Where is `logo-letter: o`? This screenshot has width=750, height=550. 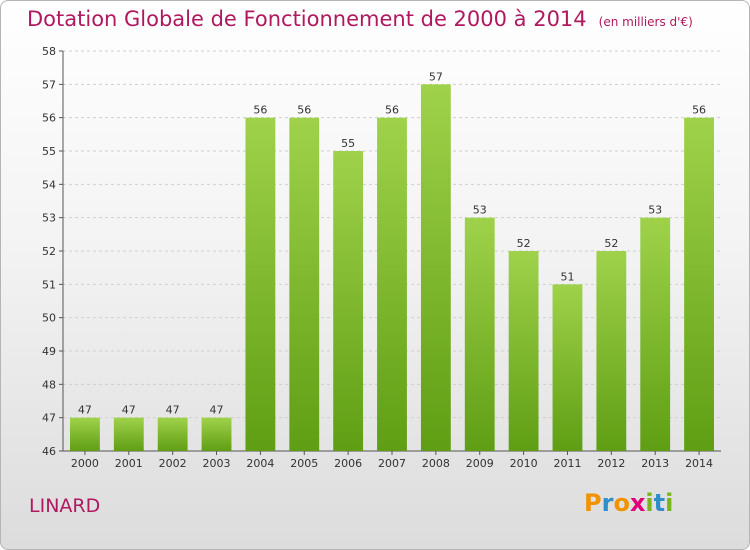 logo-letter: o is located at coordinates (621, 503).